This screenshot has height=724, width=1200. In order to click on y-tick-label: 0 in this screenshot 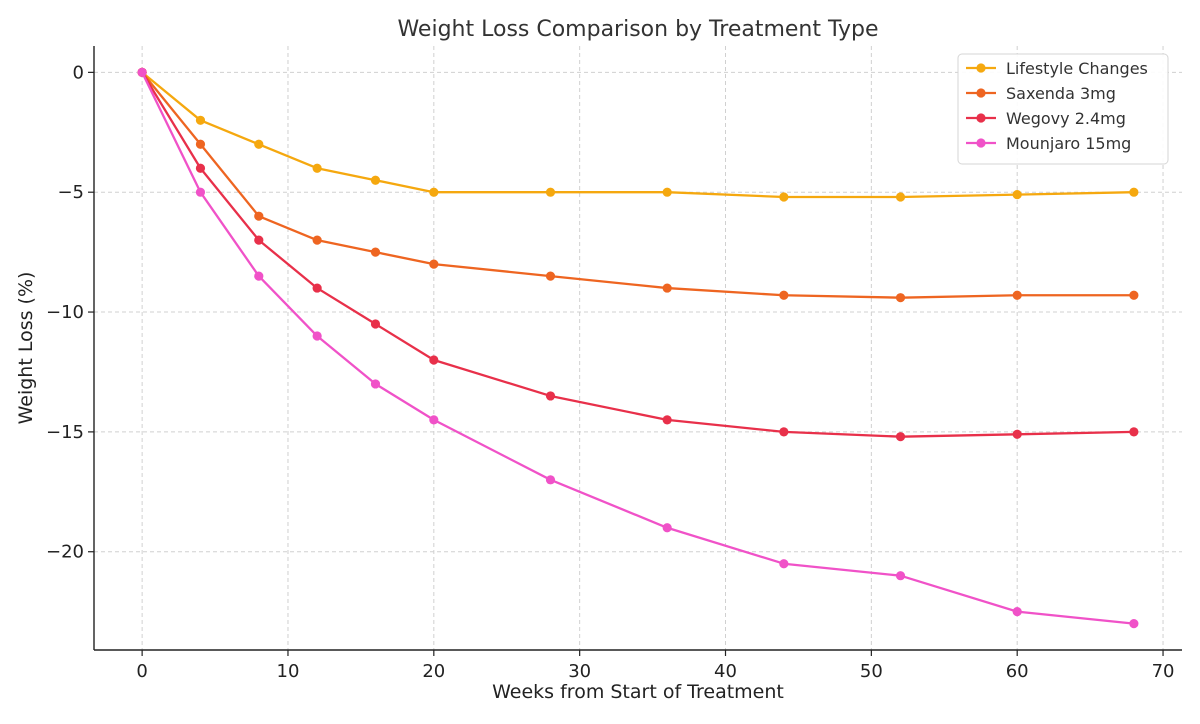, I will do `click(78, 72)`.